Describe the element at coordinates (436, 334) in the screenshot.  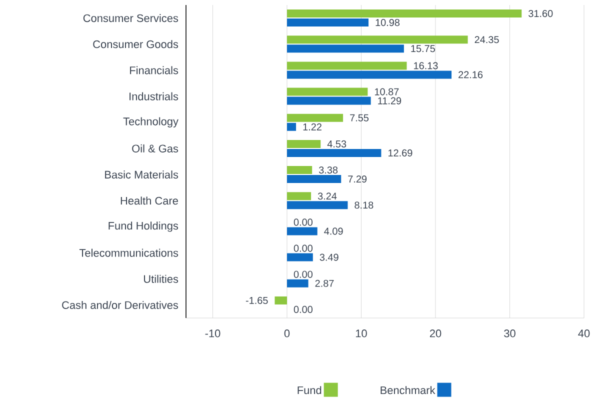
I see `x-tick-label: 20` at that location.